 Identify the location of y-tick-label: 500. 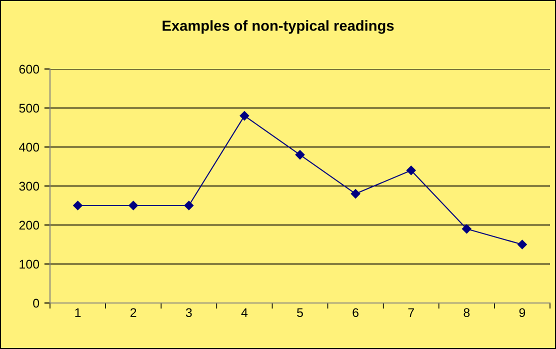
(29, 108).